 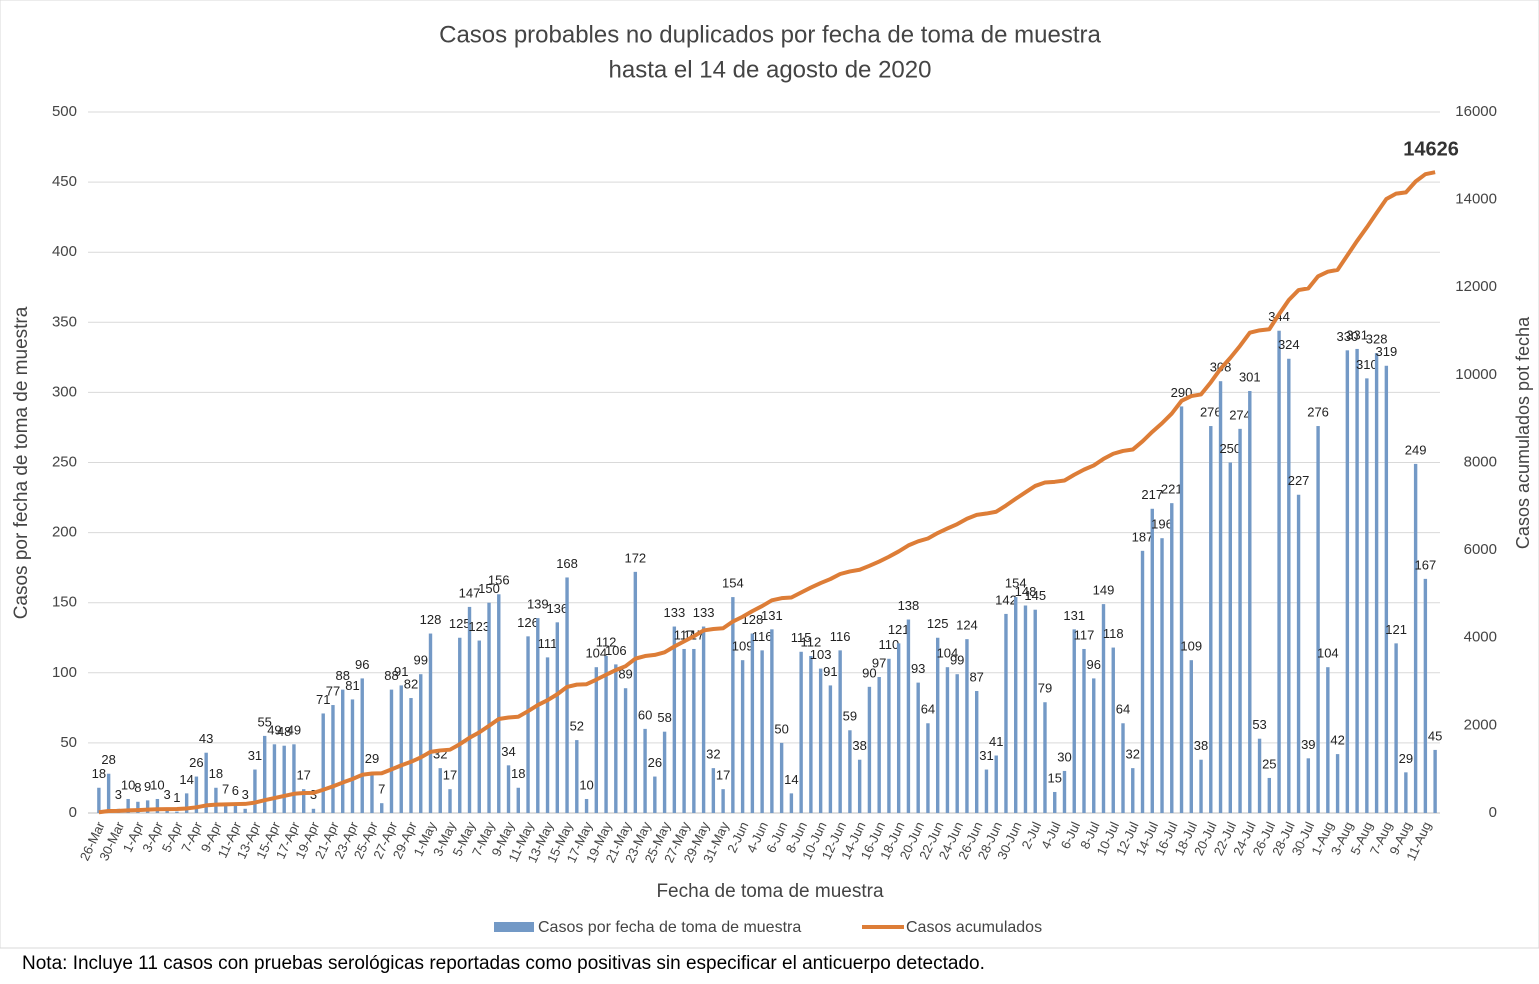 I want to click on data-label: 156, so click(x=499, y=580).